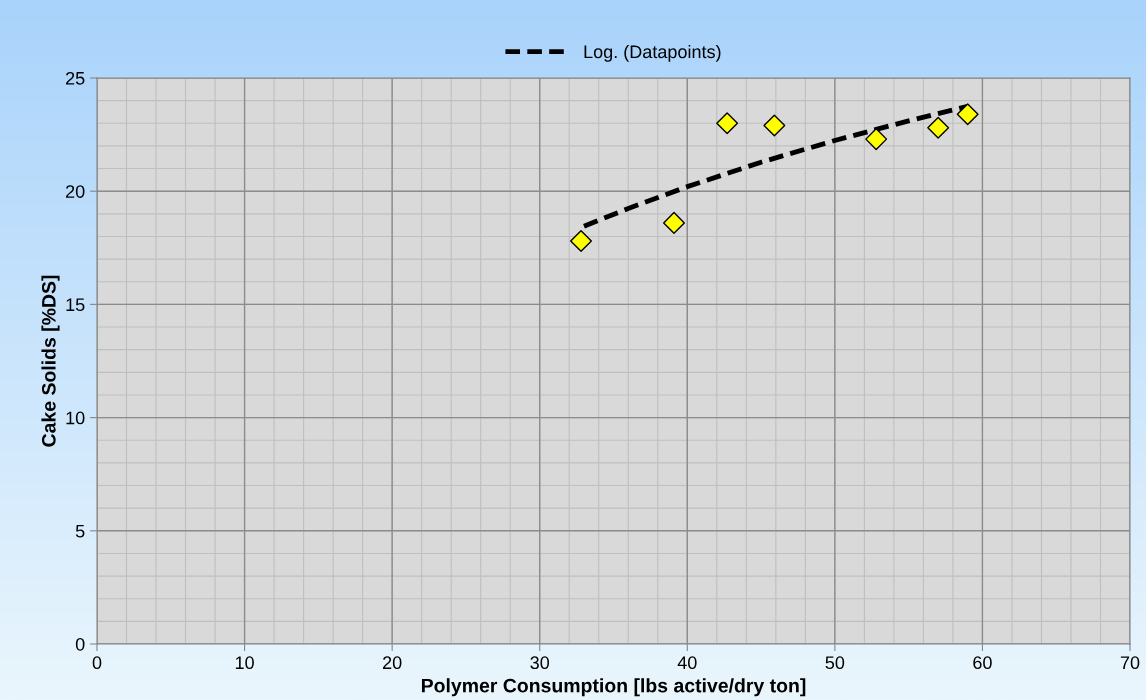 The image size is (1146, 700). What do you see at coordinates (50, 361) in the screenshot?
I see `y-axis-title: Cake Solids [%DS]` at bounding box center [50, 361].